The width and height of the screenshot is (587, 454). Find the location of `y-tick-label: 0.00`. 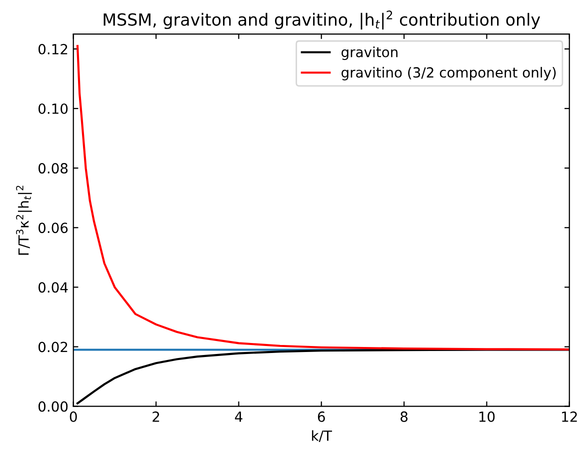

y-tick-label: 0.00 is located at coordinates (53, 406).